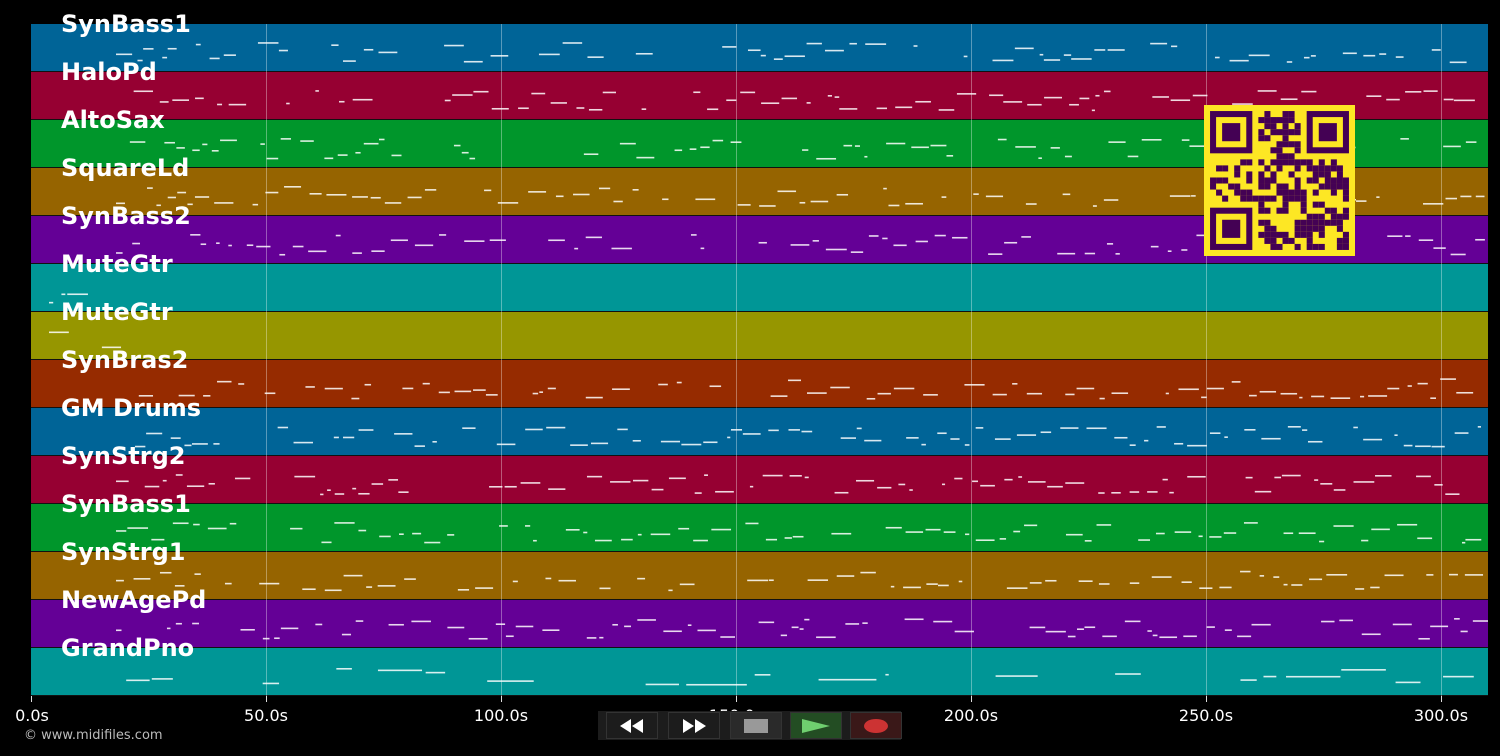  I want to click on track-lane: SynStrg2, so click(759, 473).